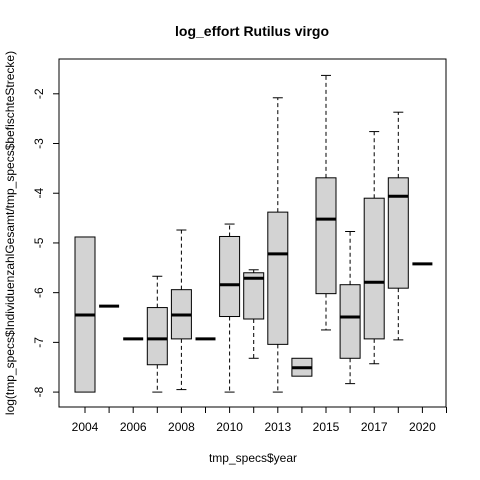 The width and height of the screenshot is (480, 480). Describe the element at coordinates (85, 427) in the screenshot. I see `x-tick-label: 2004` at that location.